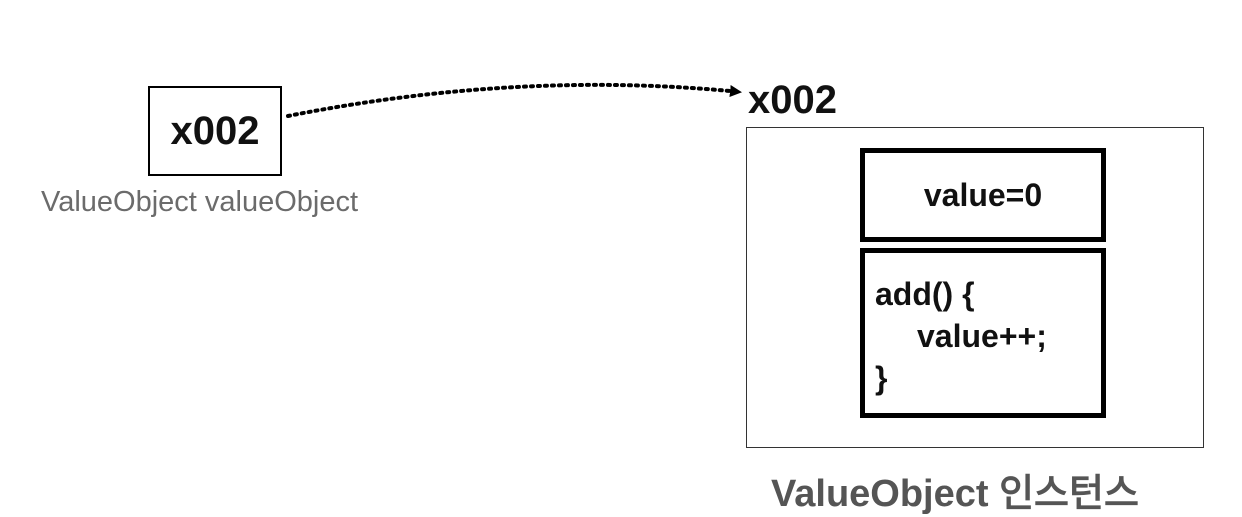  I want to click on reference-value-box: x002, so click(215, 131).